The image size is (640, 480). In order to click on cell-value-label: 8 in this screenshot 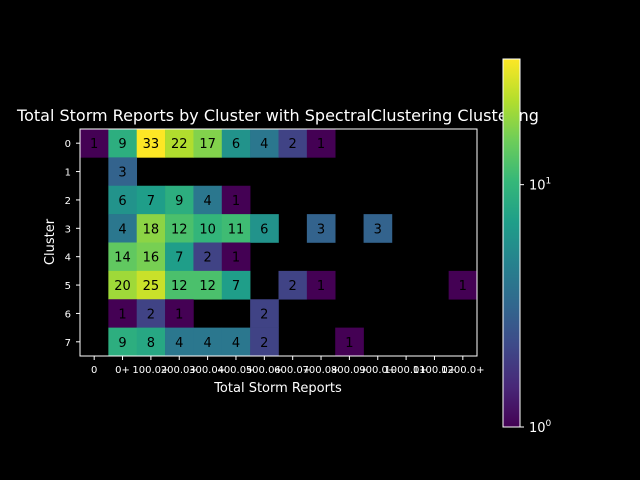, I will do `click(151, 343)`.